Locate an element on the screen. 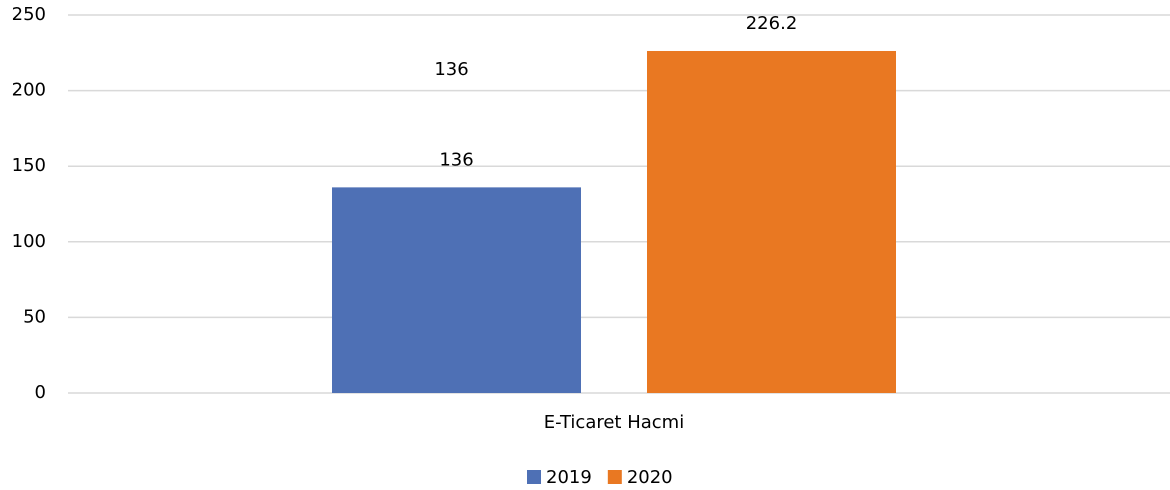 The width and height of the screenshot is (1170, 490). legend-label: 2019 is located at coordinates (569, 477).